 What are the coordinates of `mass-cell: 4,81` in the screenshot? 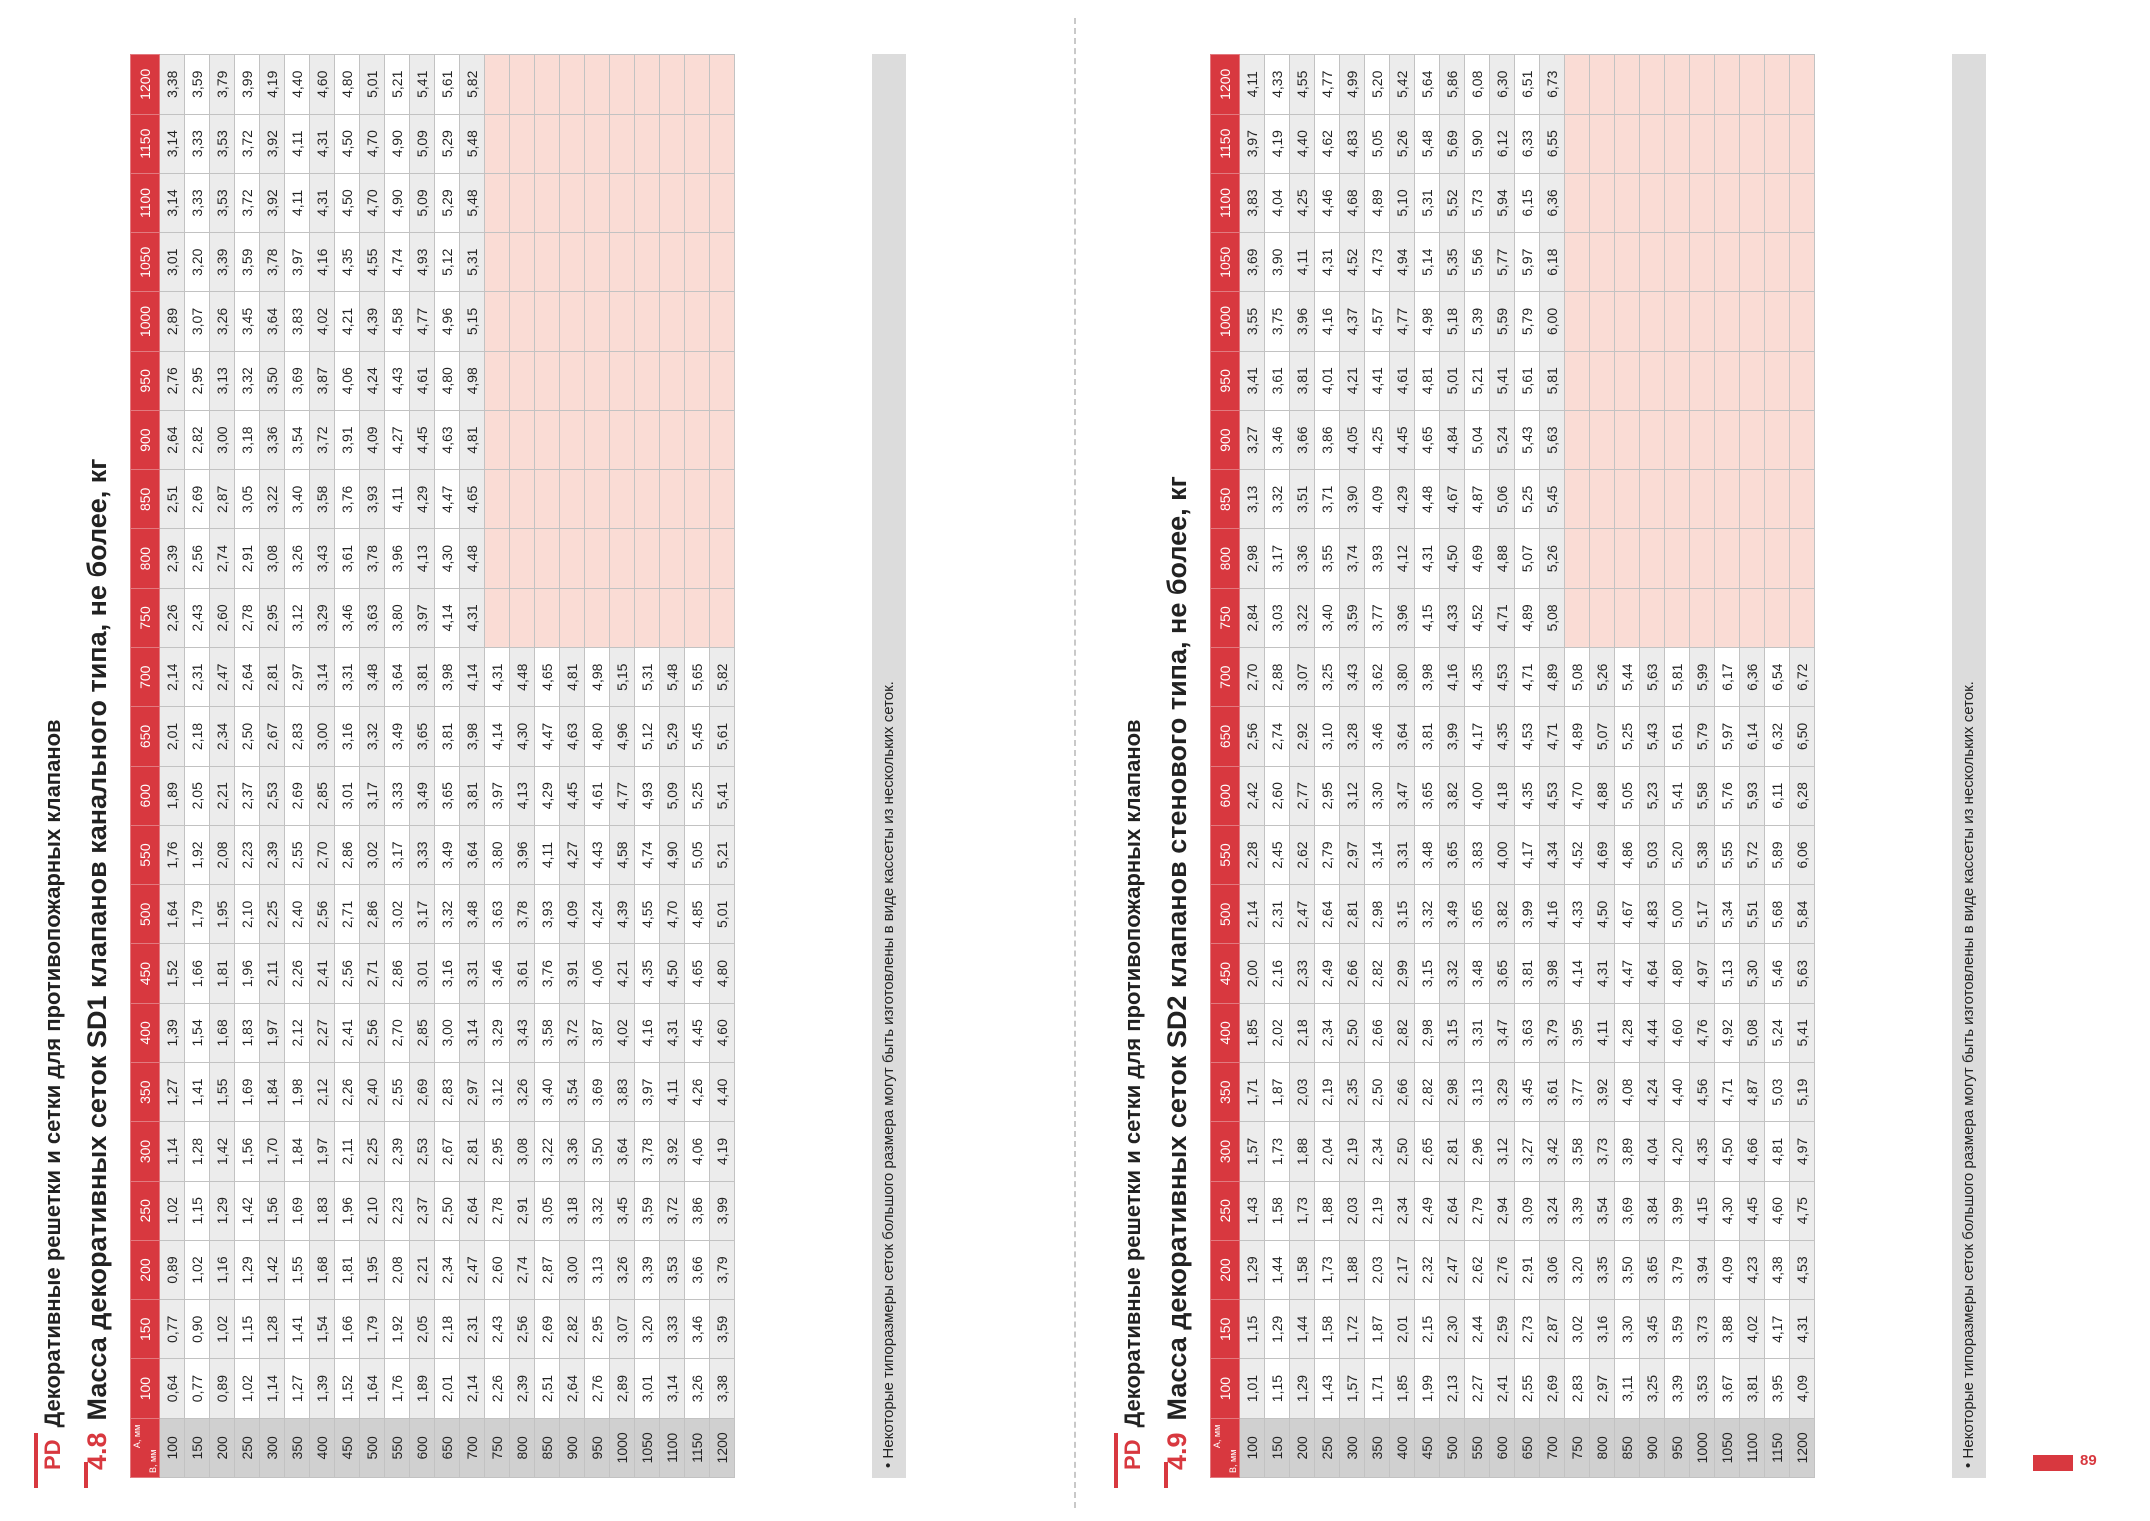 It's located at (472, 440).